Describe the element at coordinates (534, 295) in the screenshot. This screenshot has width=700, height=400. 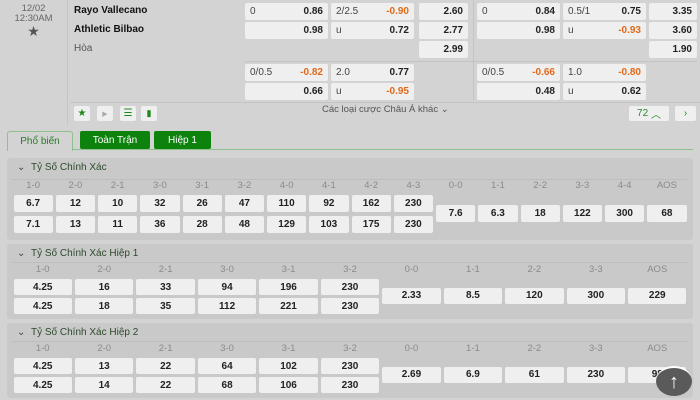
I see `odds-cell: 120` at that location.